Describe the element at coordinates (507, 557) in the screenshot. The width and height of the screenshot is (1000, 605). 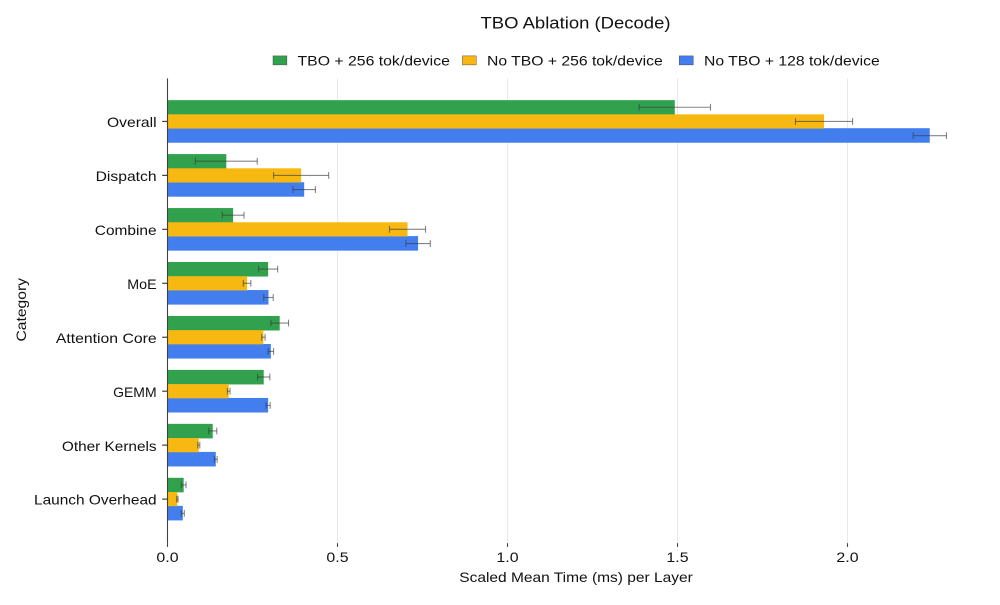
I see `svg-text: 1.0` at that location.